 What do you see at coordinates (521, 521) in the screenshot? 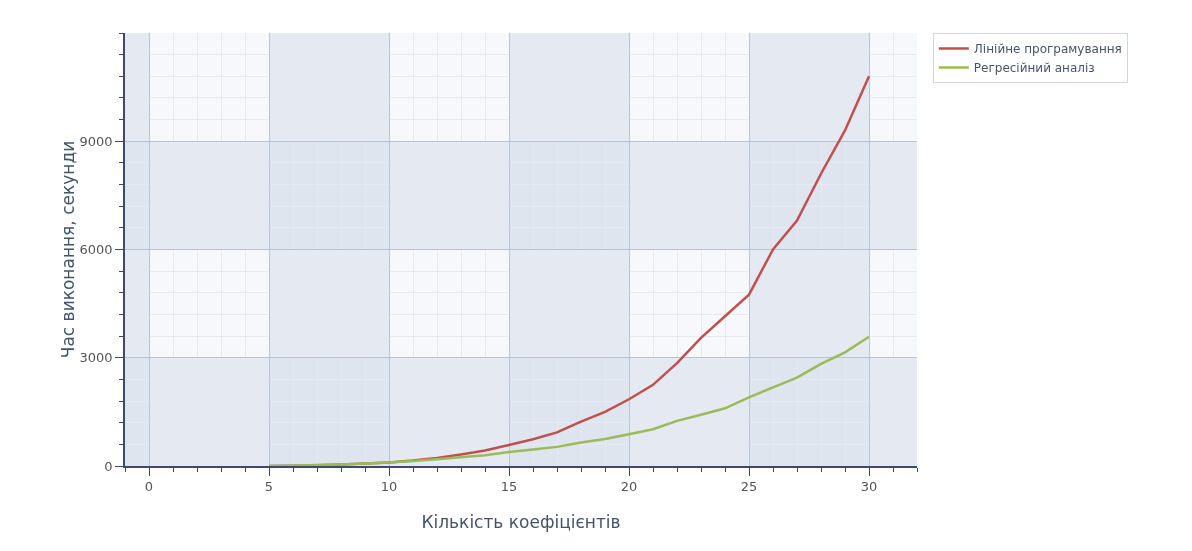
I see `x-axis-title: Кількість коефіцієнтів` at bounding box center [521, 521].